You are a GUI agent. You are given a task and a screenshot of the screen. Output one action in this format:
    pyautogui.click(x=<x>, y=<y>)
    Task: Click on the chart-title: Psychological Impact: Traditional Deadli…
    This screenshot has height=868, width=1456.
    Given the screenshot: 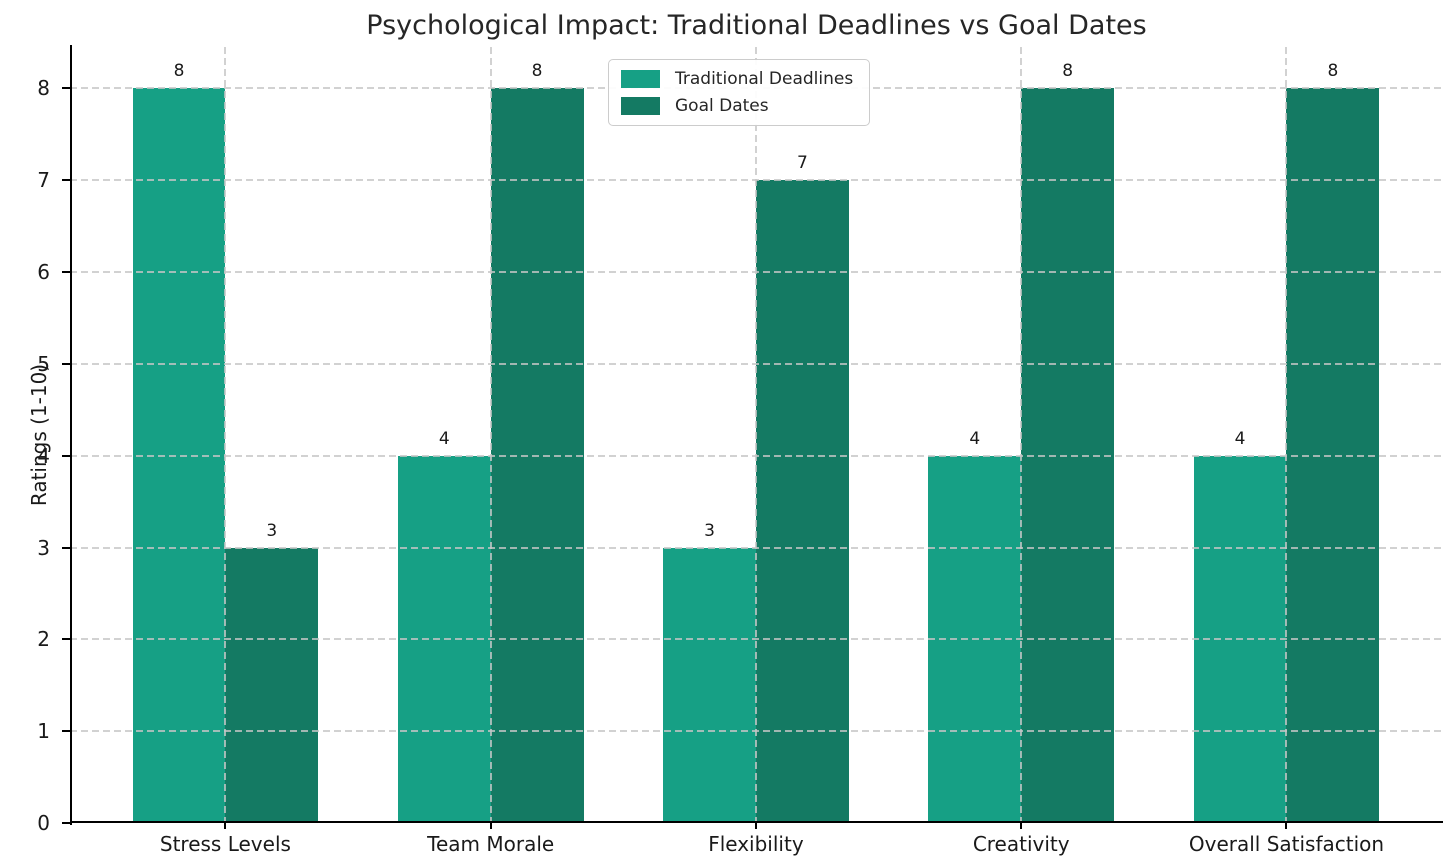 What is the action you would take?
    pyautogui.click(x=756, y=25)
    